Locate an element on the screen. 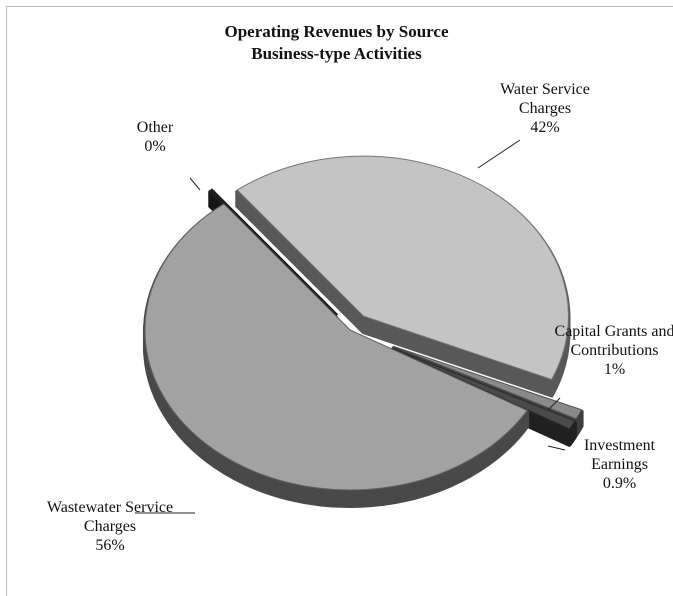 Image resolution: width=673 pixels, height=596 pixels. slice-name: Other is located at coordinates (155, 127).